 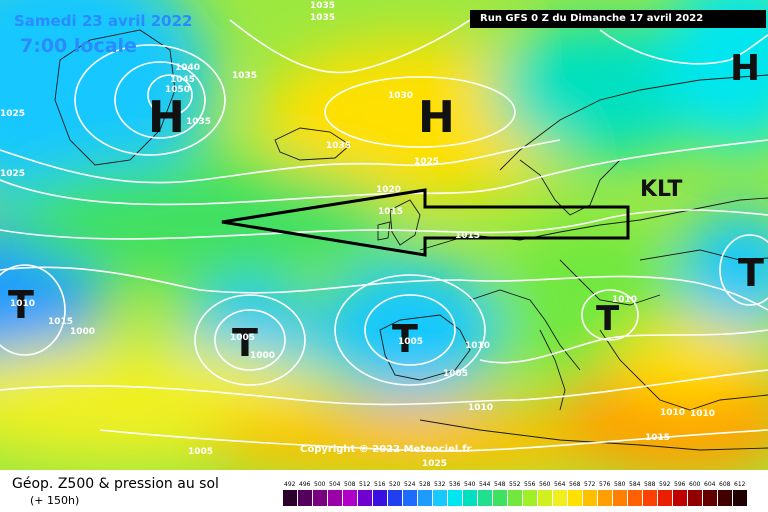 I want to click on isobar-label: 1000, so click(x=82, y=332).